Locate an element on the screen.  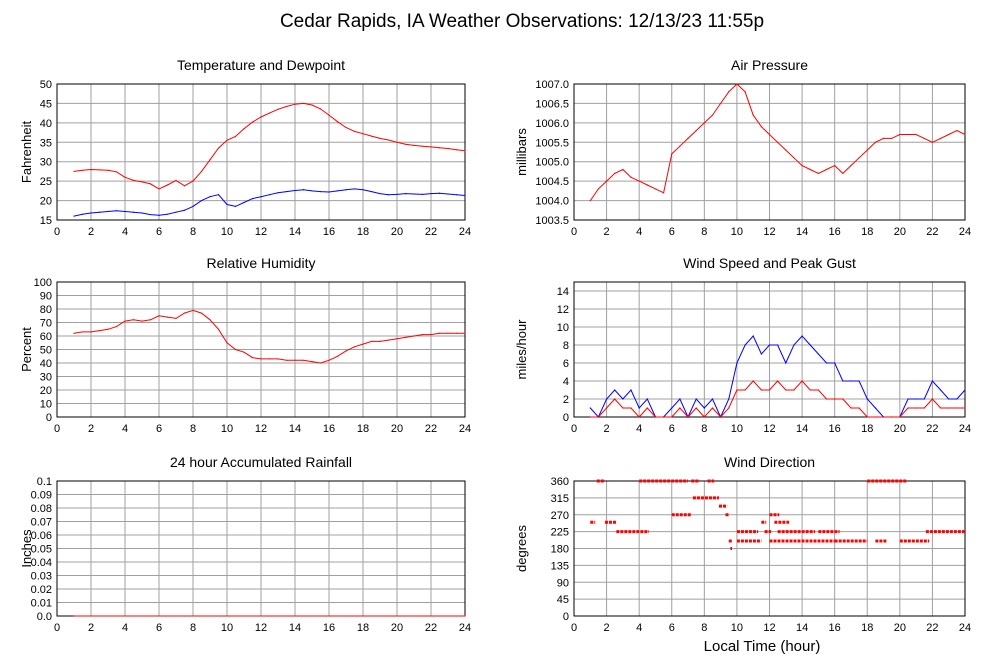
winddir-x-tick-label: 2 is located at coordinates (607, 628).